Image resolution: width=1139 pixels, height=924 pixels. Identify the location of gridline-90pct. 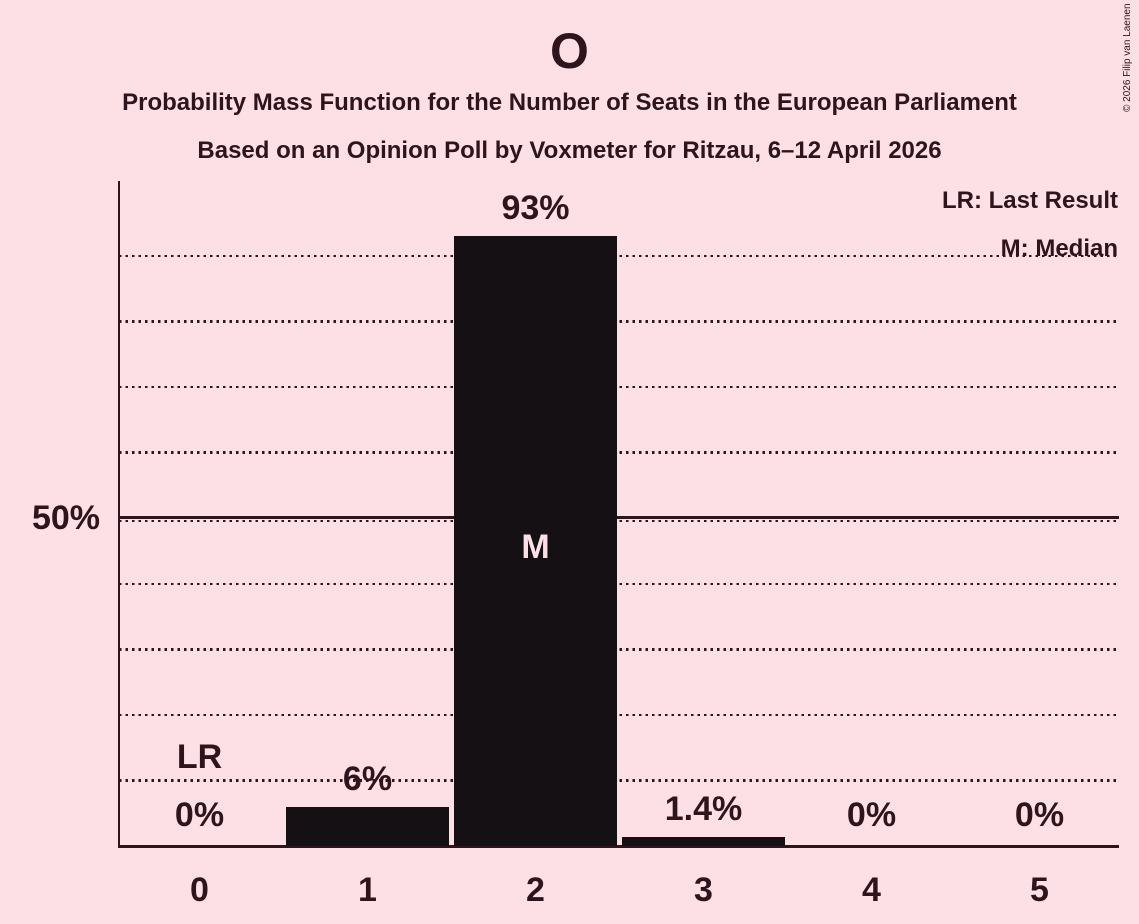
(619, 256).